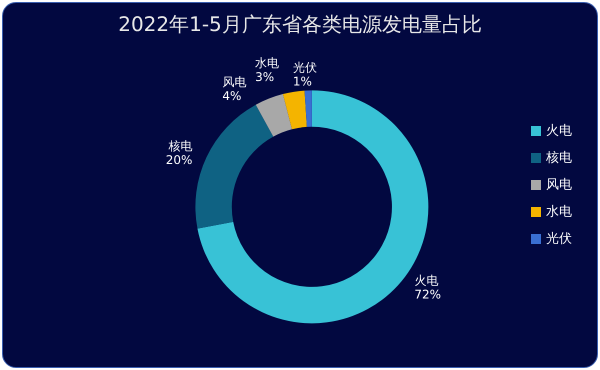 The image size is (600, 370). Describe the element at coordinates (264, 77) in the screenshot. I see `data-label: 3%` at that location.